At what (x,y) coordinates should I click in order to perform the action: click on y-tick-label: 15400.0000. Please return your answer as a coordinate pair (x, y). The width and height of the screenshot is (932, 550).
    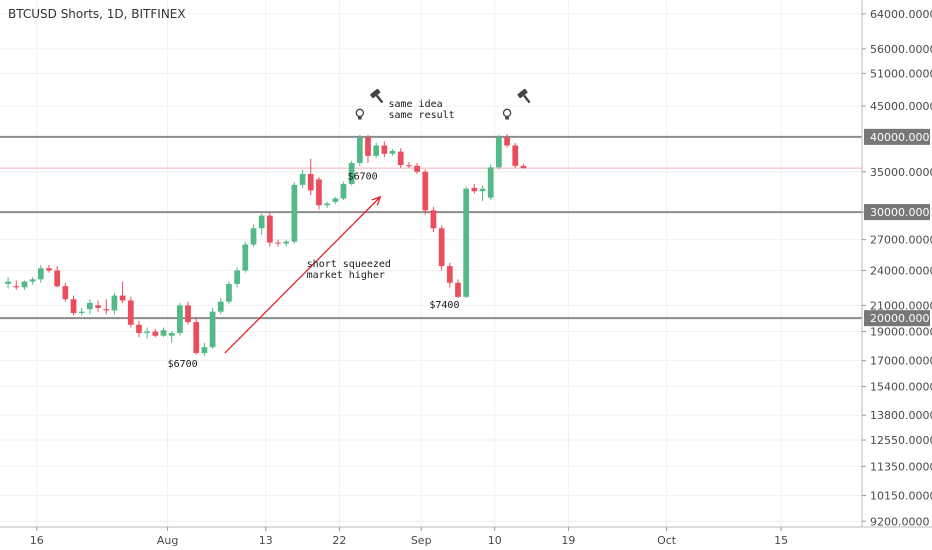
    Looking at the image, I should click on (901, 387).